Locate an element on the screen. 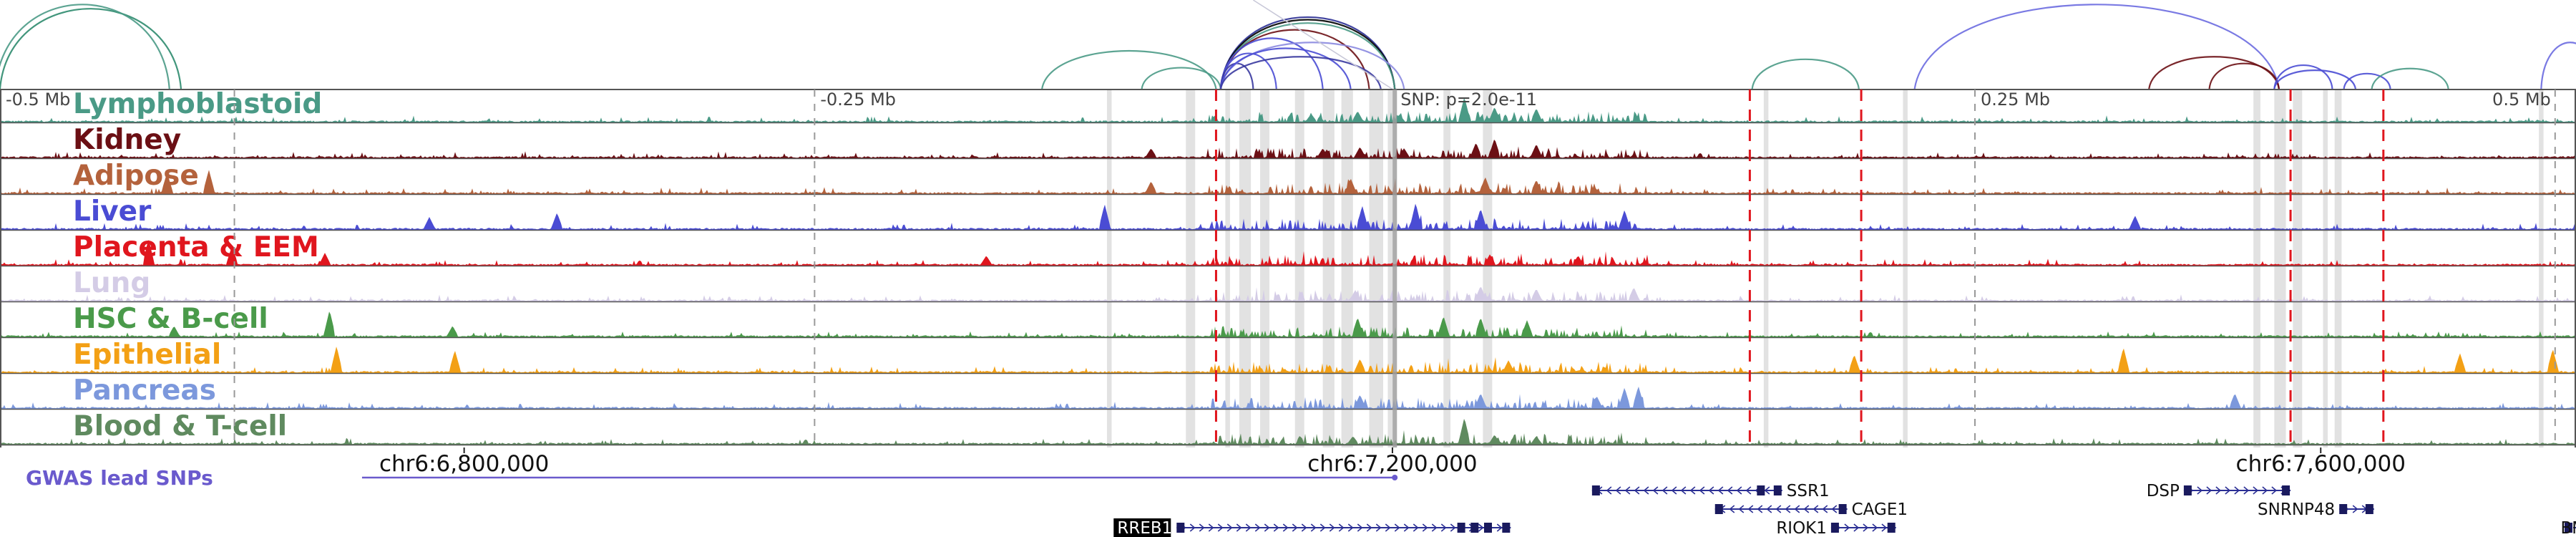 Image resolution: width=2576 pixels, height=537 pixels. track-label-0: Lymphoblastoid is located at coordinates (197, 104).